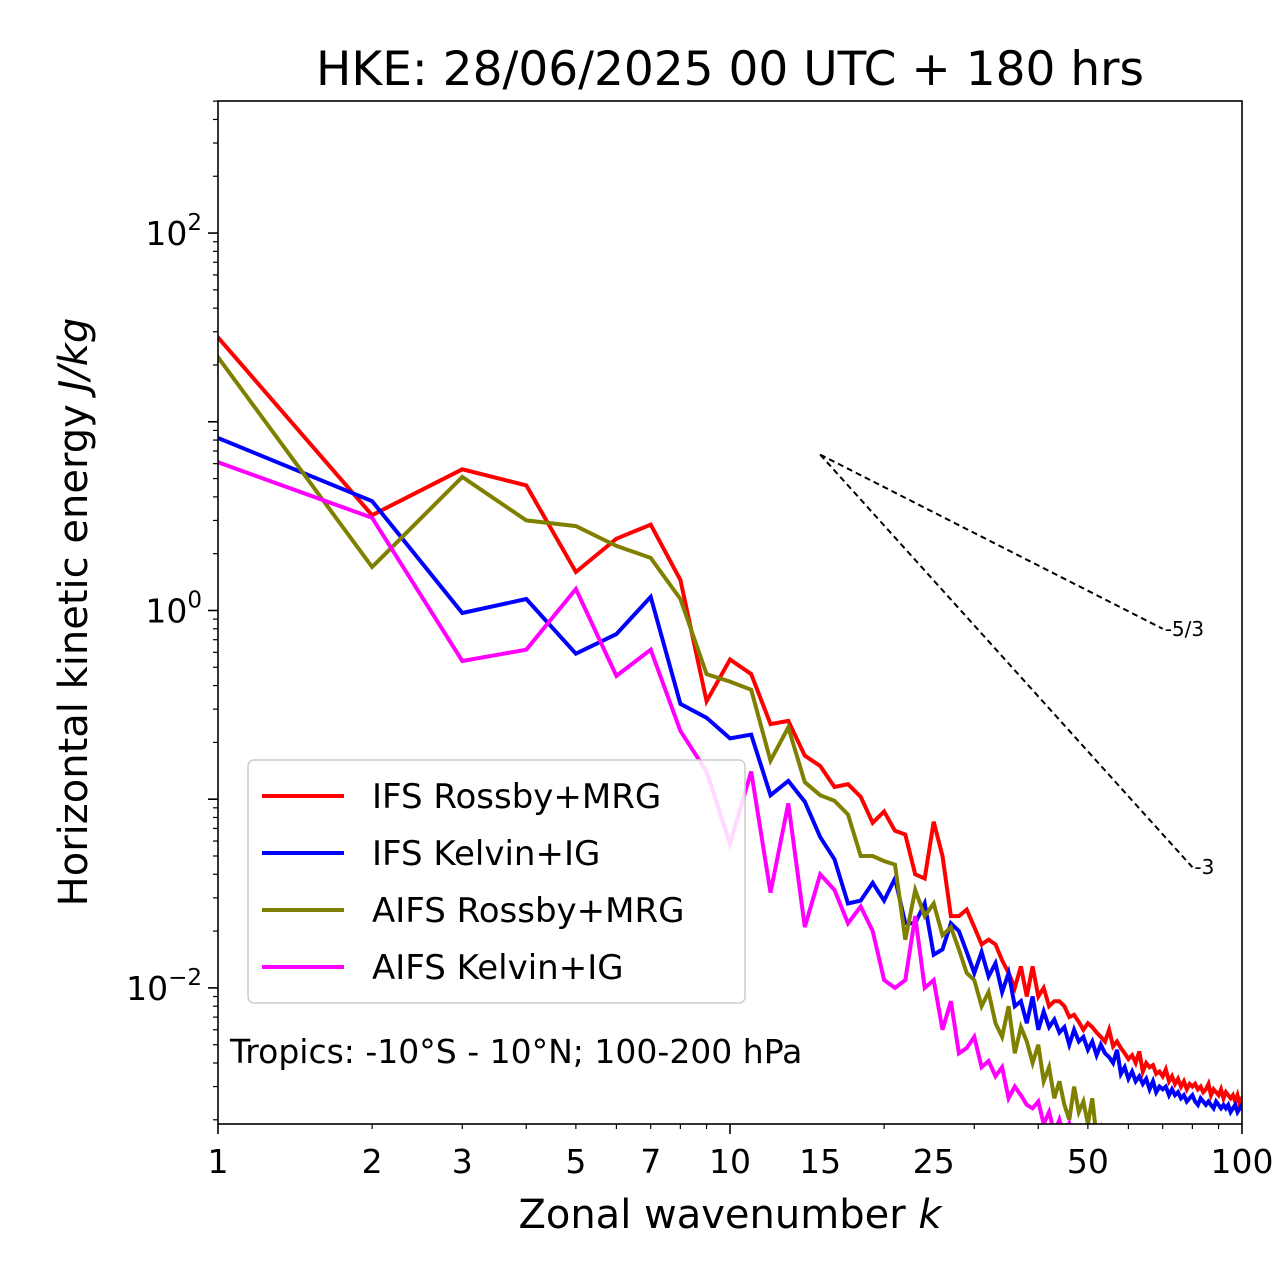 This screenshot has height=1288, width=1280. Describe the element at coordinates (372, 1161) in the screenshot. I see `x-tick-label: 2` at that location.